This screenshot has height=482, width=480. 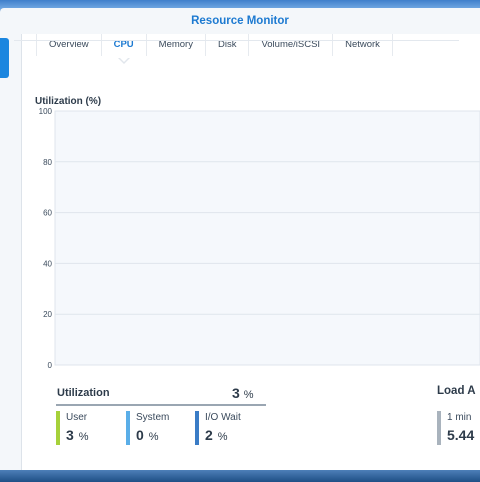 I want to click on y-tick-label: 80, so click(x=47, y=162).